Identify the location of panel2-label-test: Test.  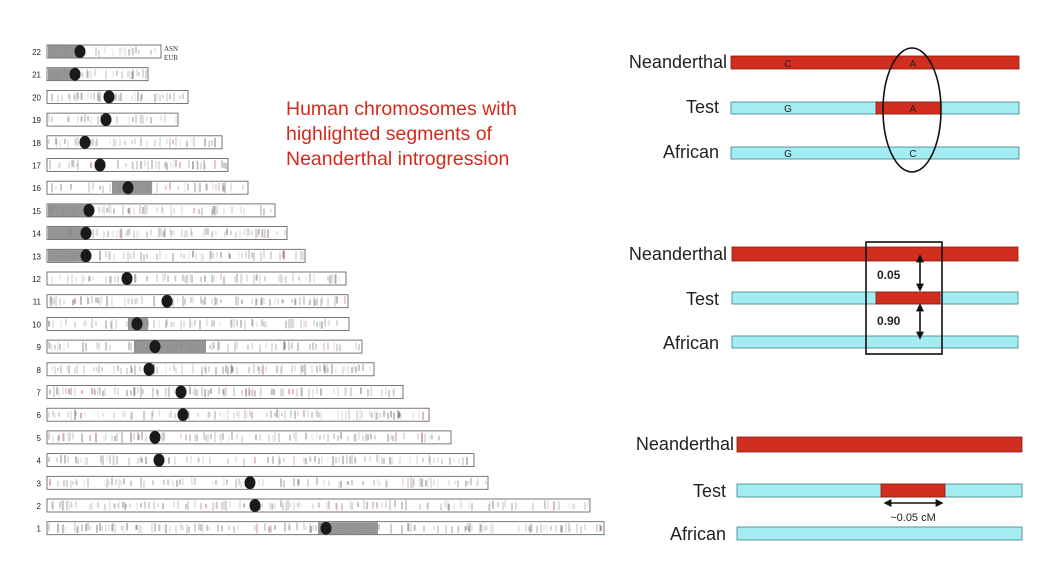
(702, 299).